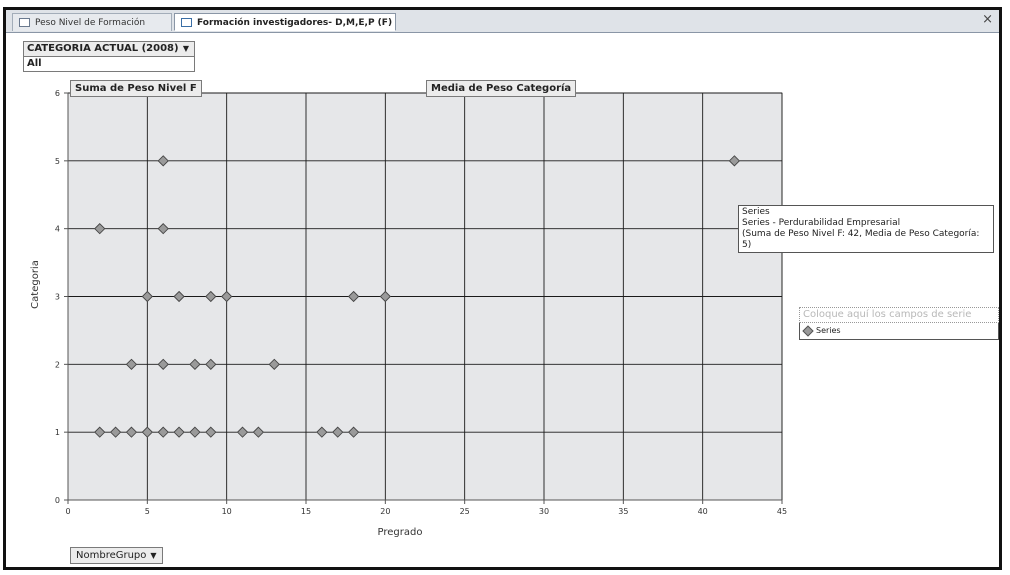 The width and height of the screenshot is (1010, 575). I want to click on x-tick-label: 15, so click(306, 511).